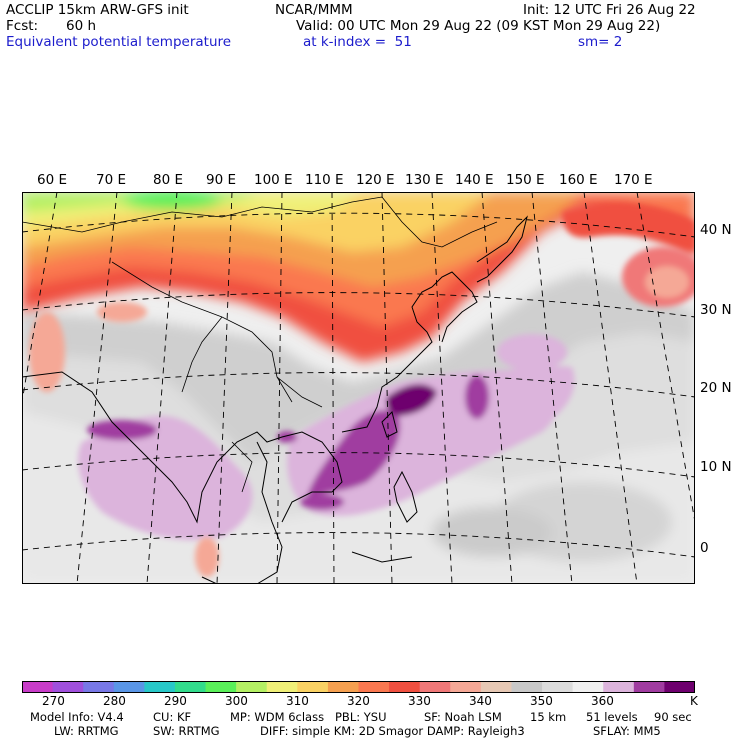 This screenshot has width=740, height=740. What do you see at coordinates (716, 230) in the screenshot?
I see `lat-label: 40 N` at bounding box center [716, 230].